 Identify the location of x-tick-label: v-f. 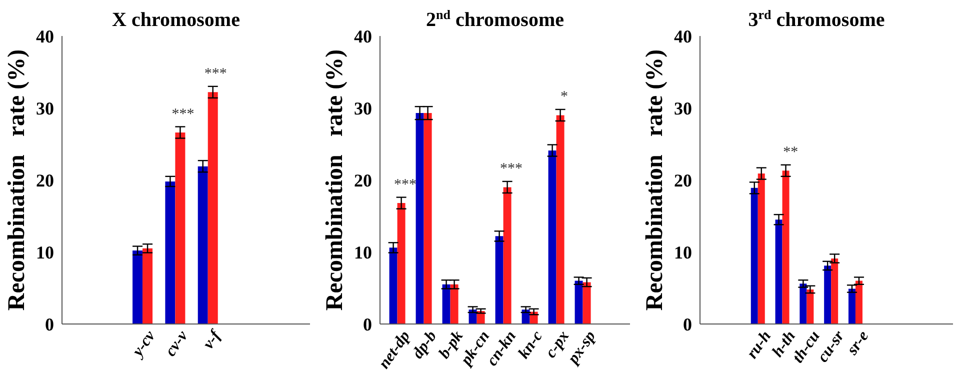
(213, 339).